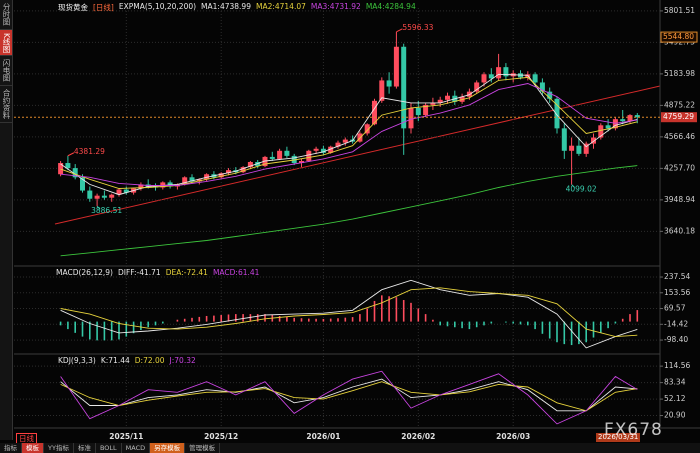 The height and width of the screenshot is (453, 700). Describe the element at coordinates (11, 448) in the screenshot. I see `bottom-tab: 指标` at that location.